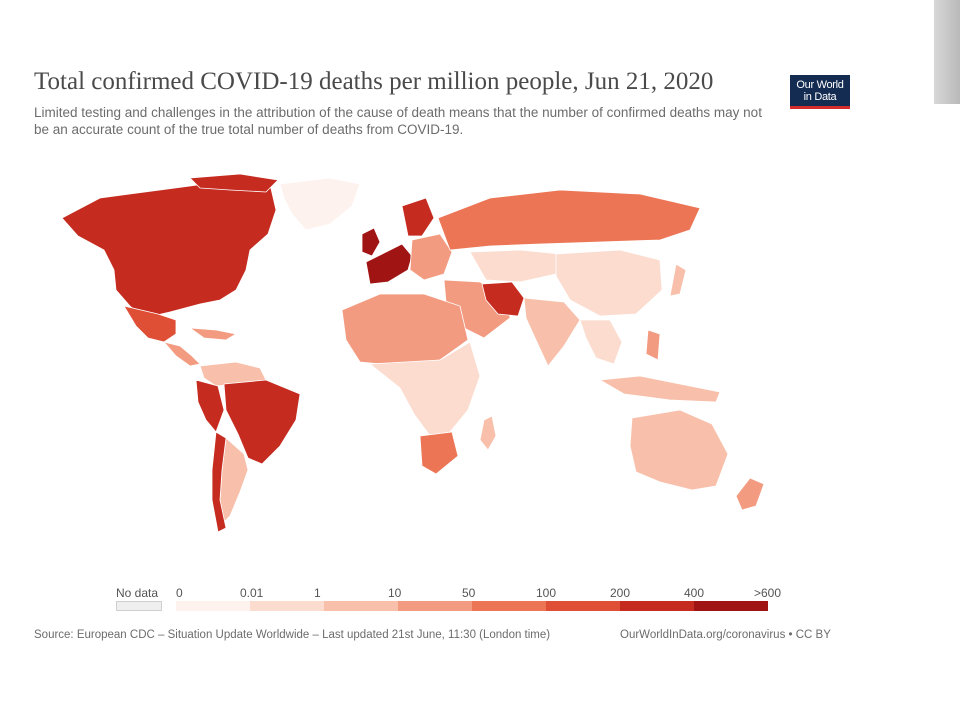 The image size is (960, 720). I want to click on region-scandinavia, so click(418, 217).